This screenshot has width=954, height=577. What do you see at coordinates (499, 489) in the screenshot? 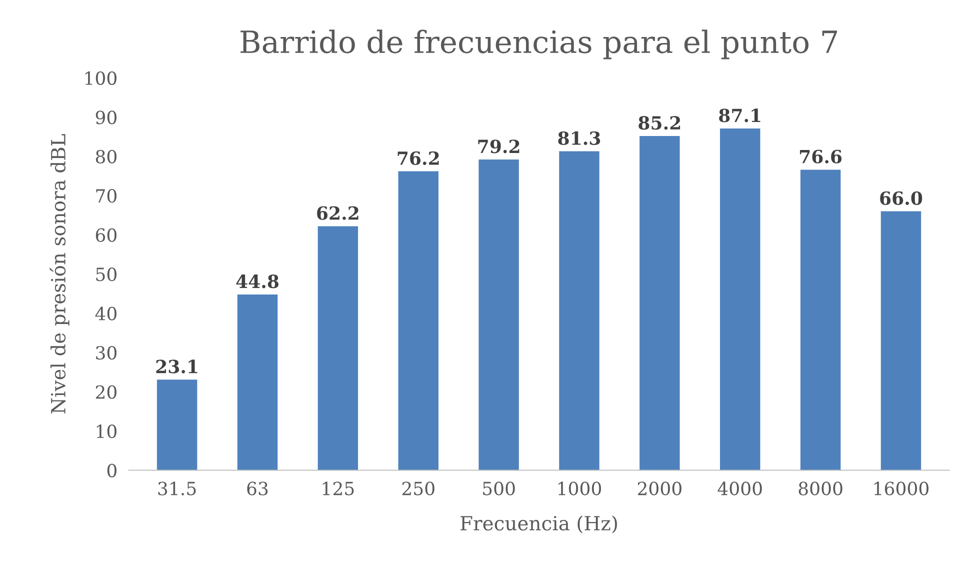
I see `x-tick-label: 500` at bounding box center [499, 489].